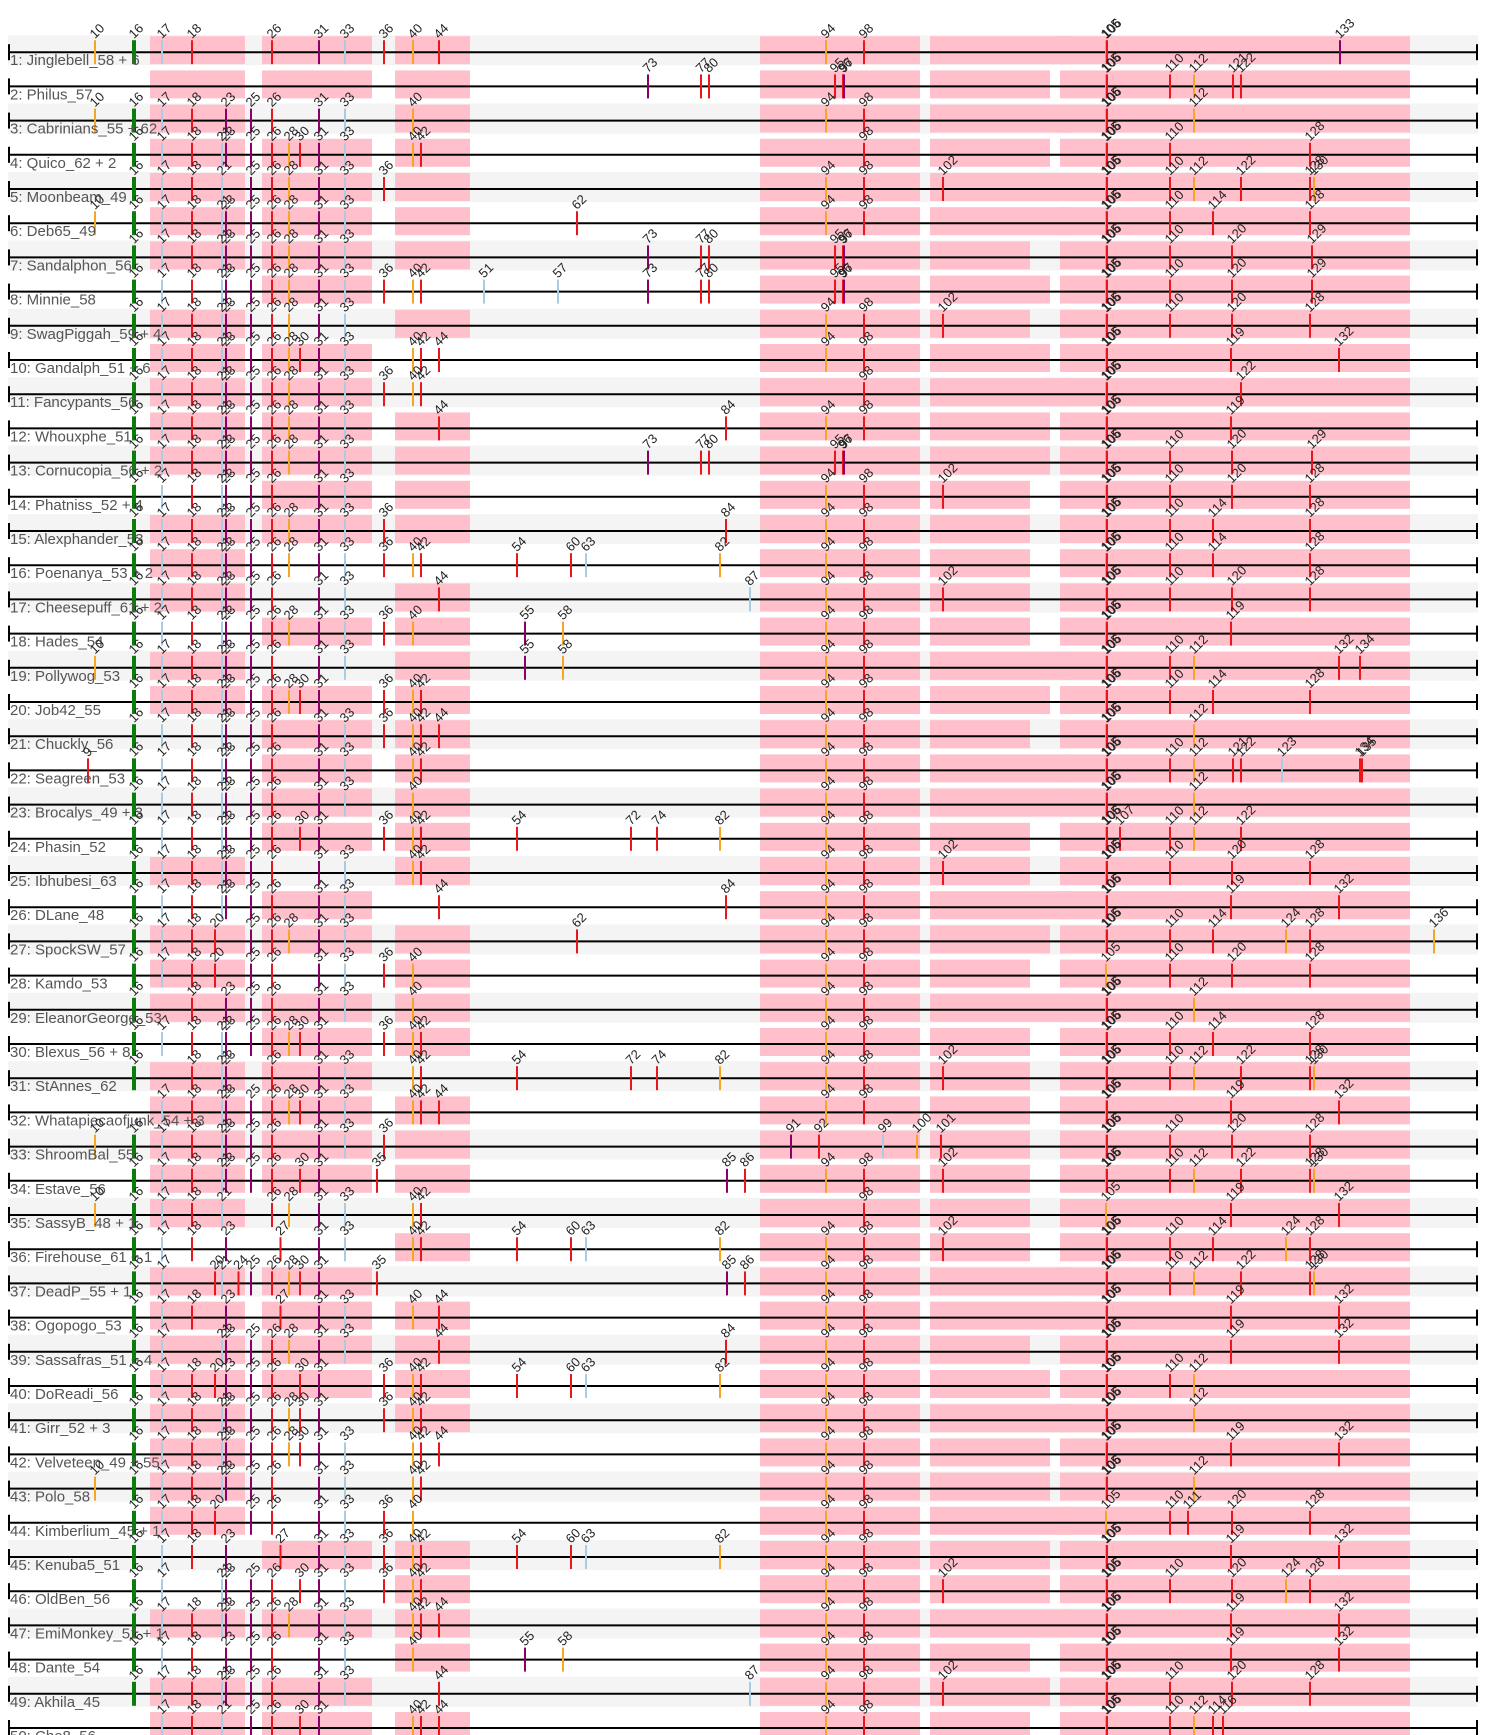  I want to click on row-label: 25: Ibhubesi_63, so click(63, 881).